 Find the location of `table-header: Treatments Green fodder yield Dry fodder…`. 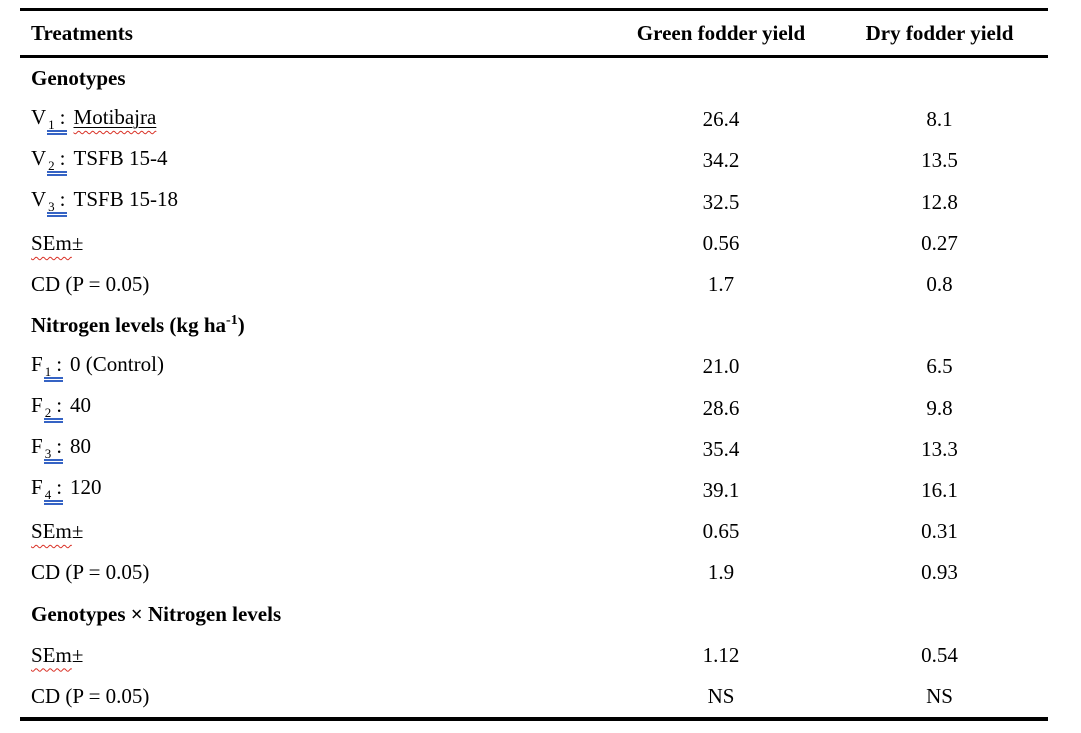

table-header: Treatments Green fodder yield Dry fodder… is located at coordinates (534, 33).